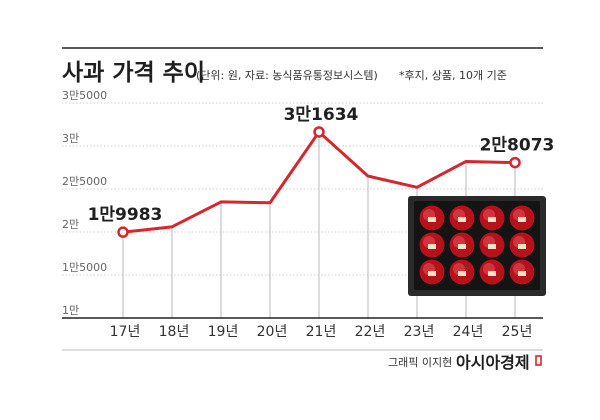 Image resolution: width=600 pixels, height=420 pixels. What do you see at coordinates (468, 332) in the screenshot?
I see `x-tick-label: 24년` at bounding box center [468, 332].